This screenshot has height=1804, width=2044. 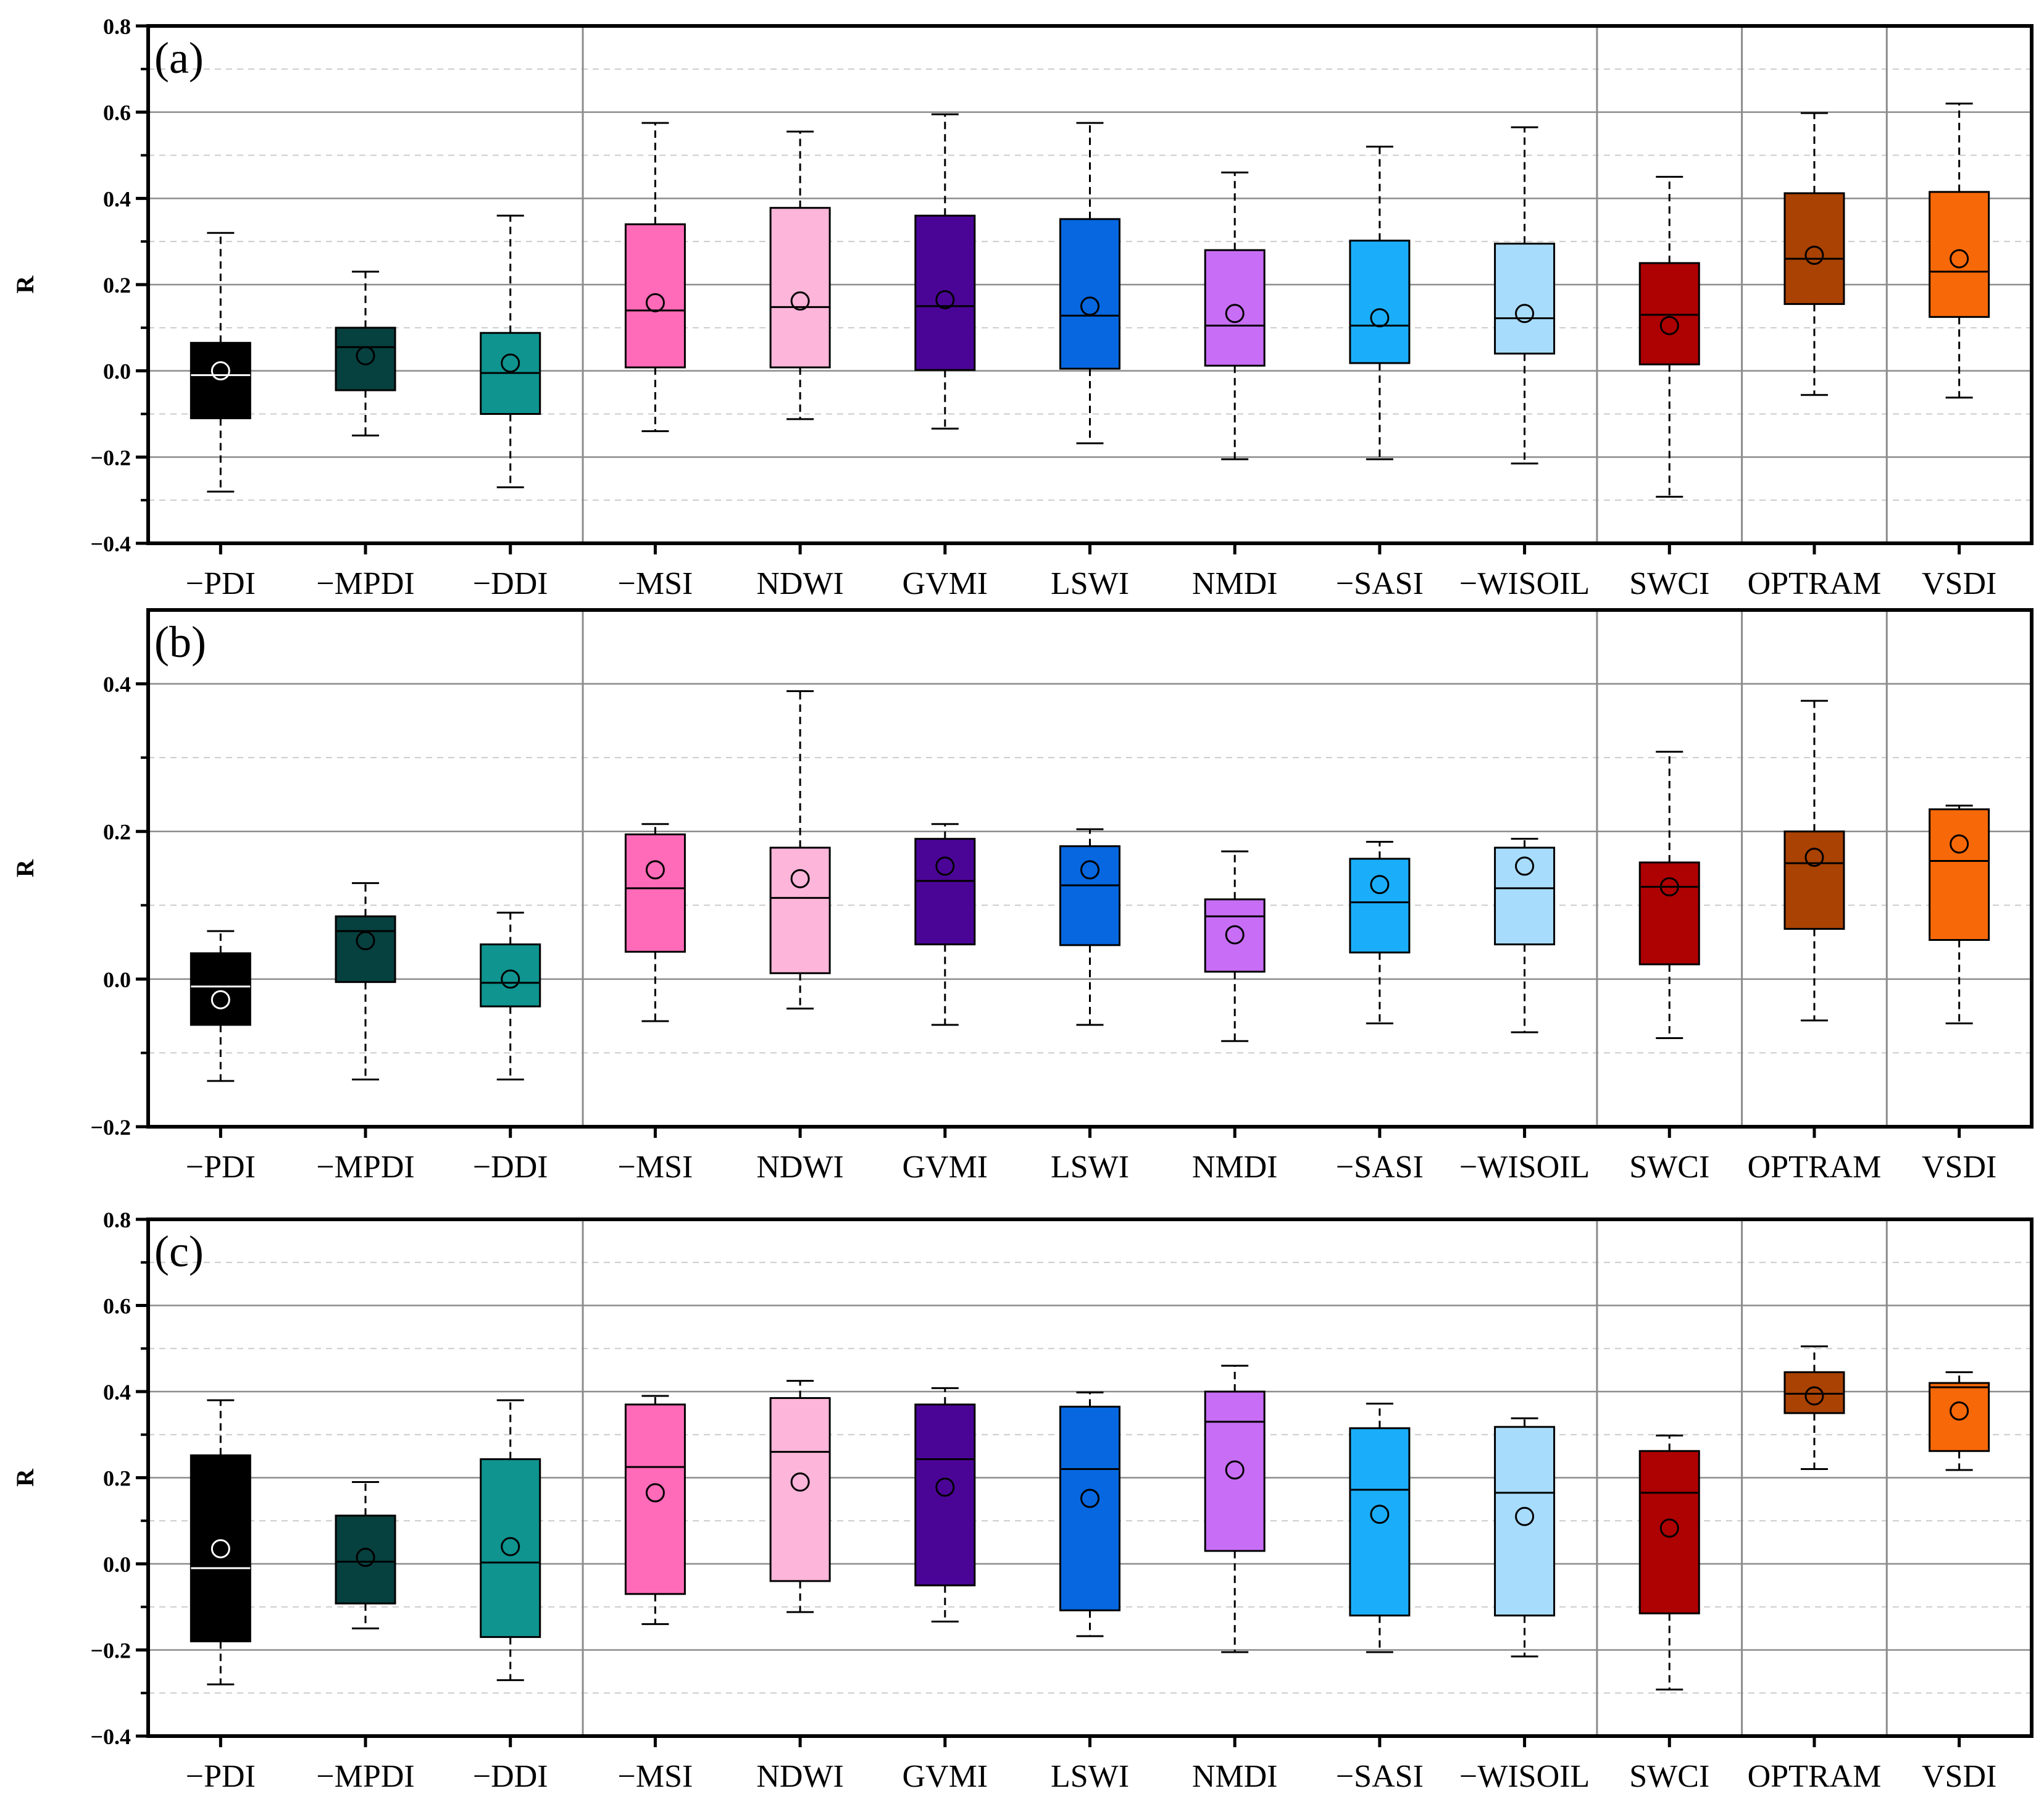 What do you see at coordinates (1090, 583) in the screenshot?
I see `x-tick-label: LSWI` at bounding box center [1090, 583].